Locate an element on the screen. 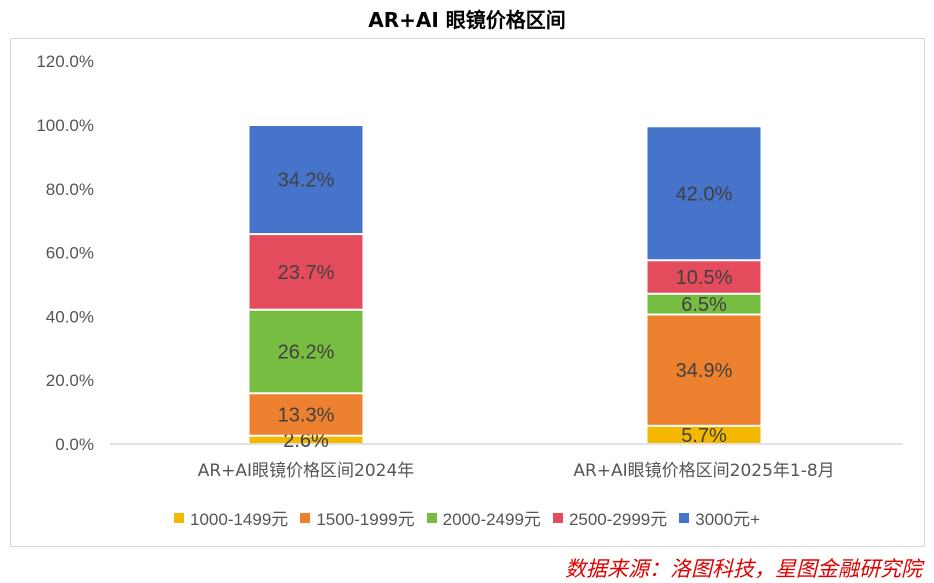 Image resolution: width=934 pixels, height=583 pixels. data-label: 6.5% is located at coordinates (704, 305).